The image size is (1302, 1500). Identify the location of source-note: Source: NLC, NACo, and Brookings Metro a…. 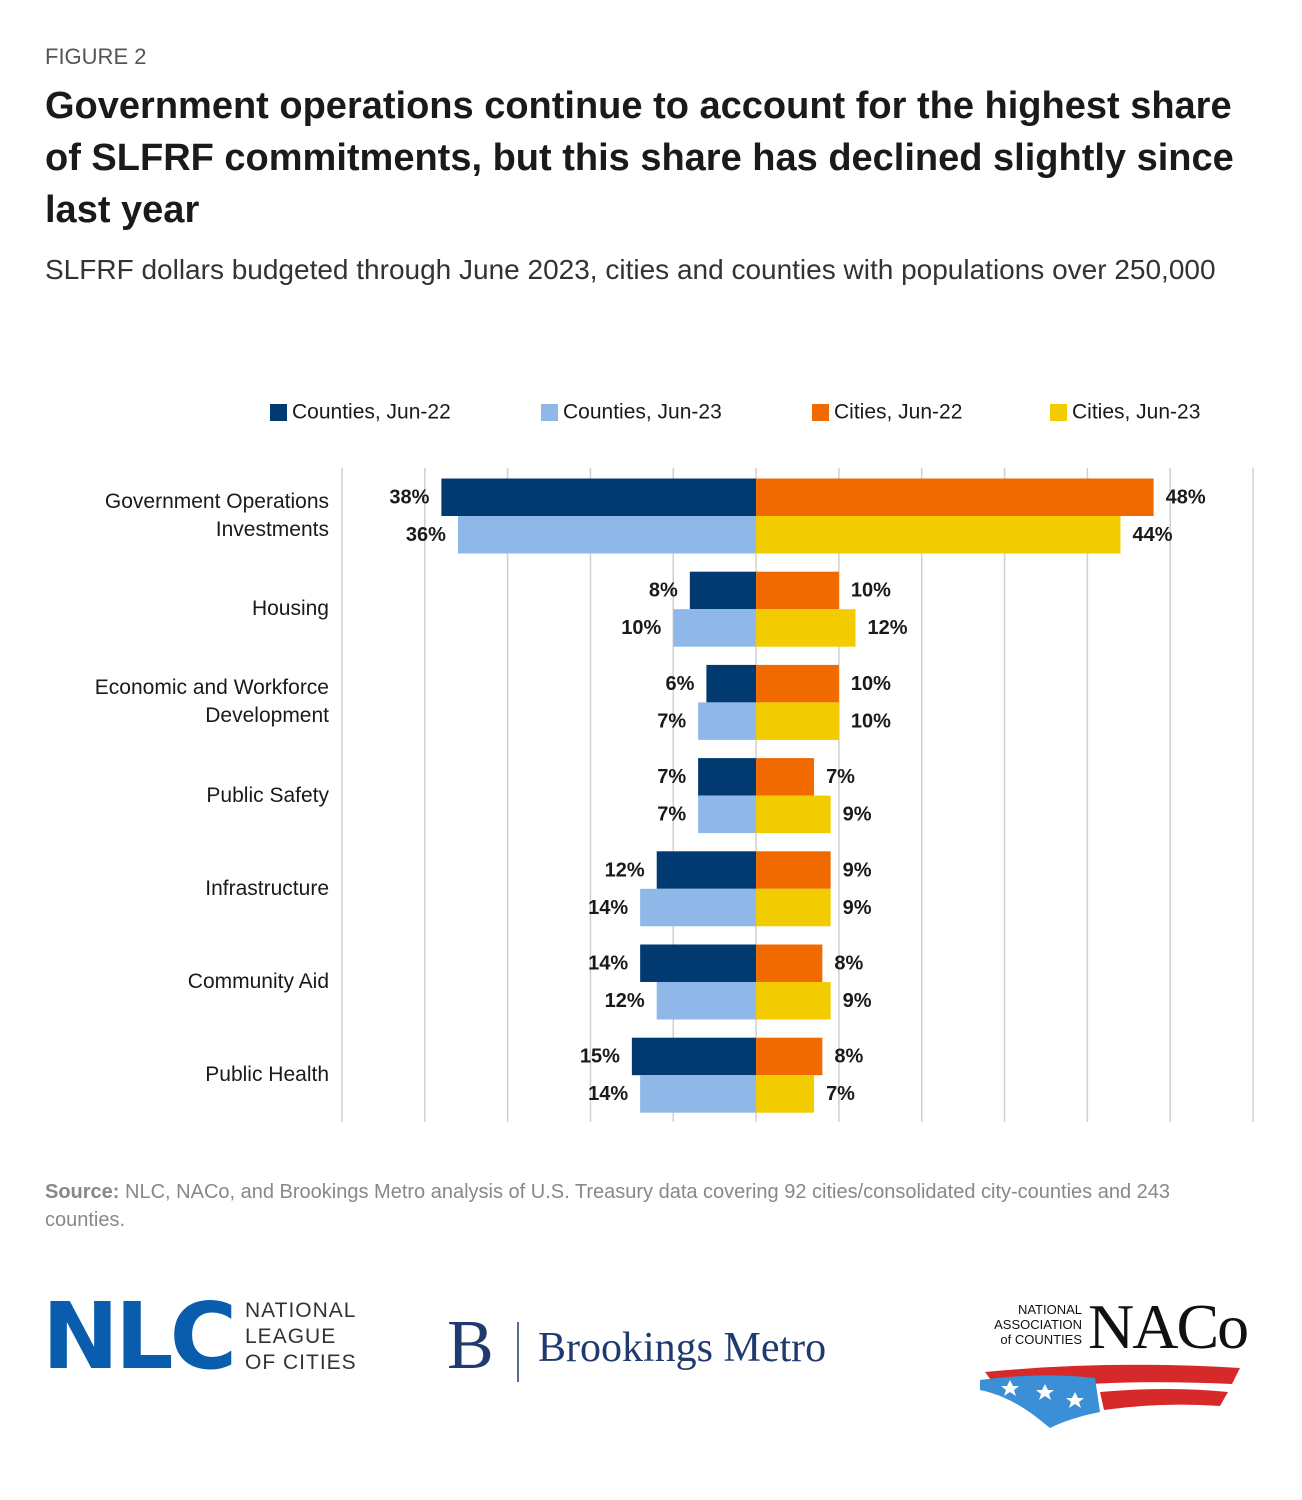
(645, 1206).